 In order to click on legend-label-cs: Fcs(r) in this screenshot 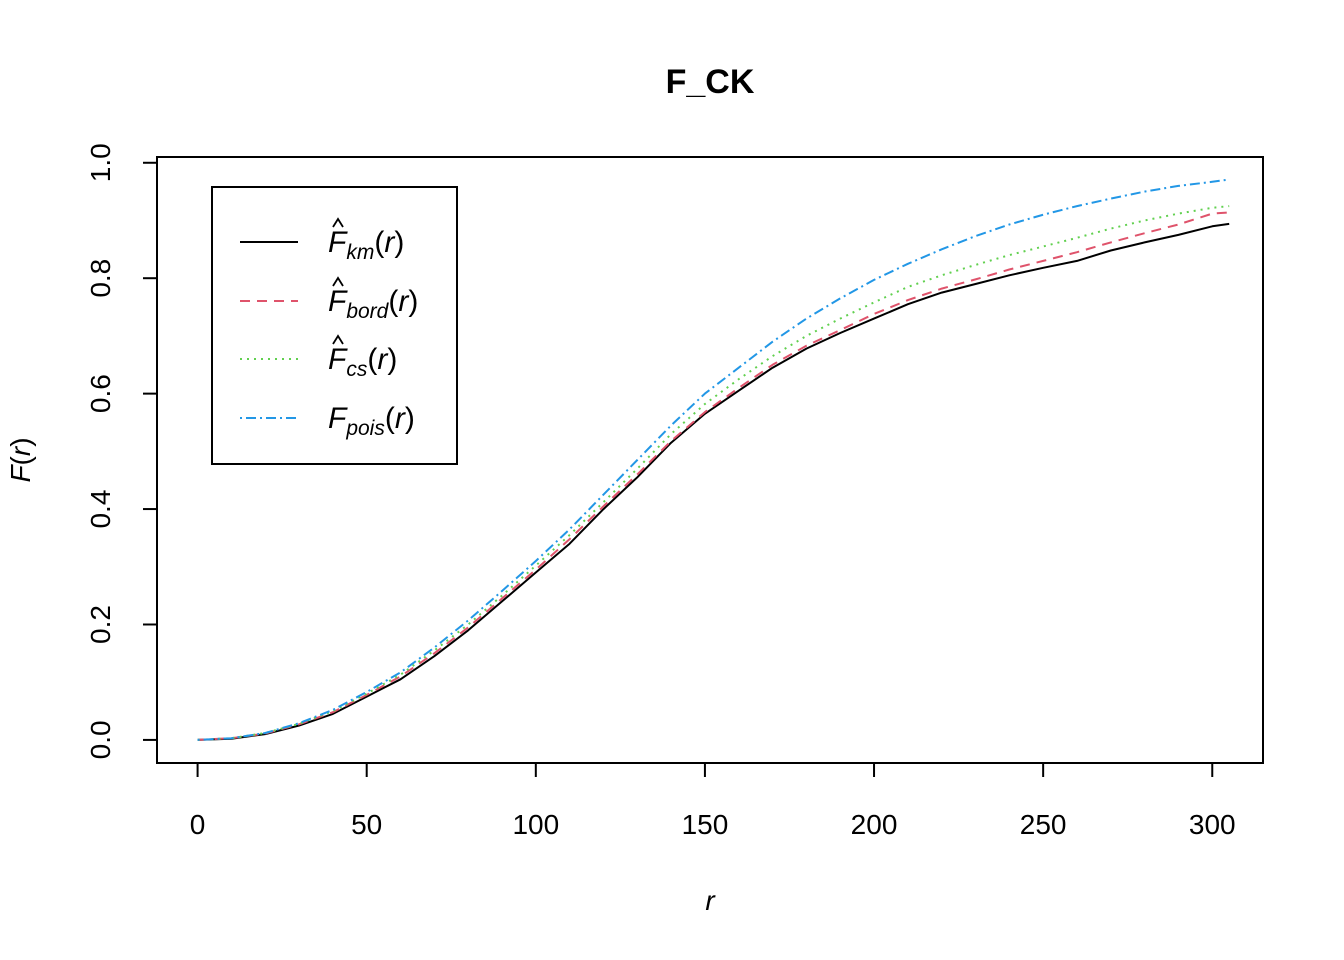, I will do `click(362, 362)`.